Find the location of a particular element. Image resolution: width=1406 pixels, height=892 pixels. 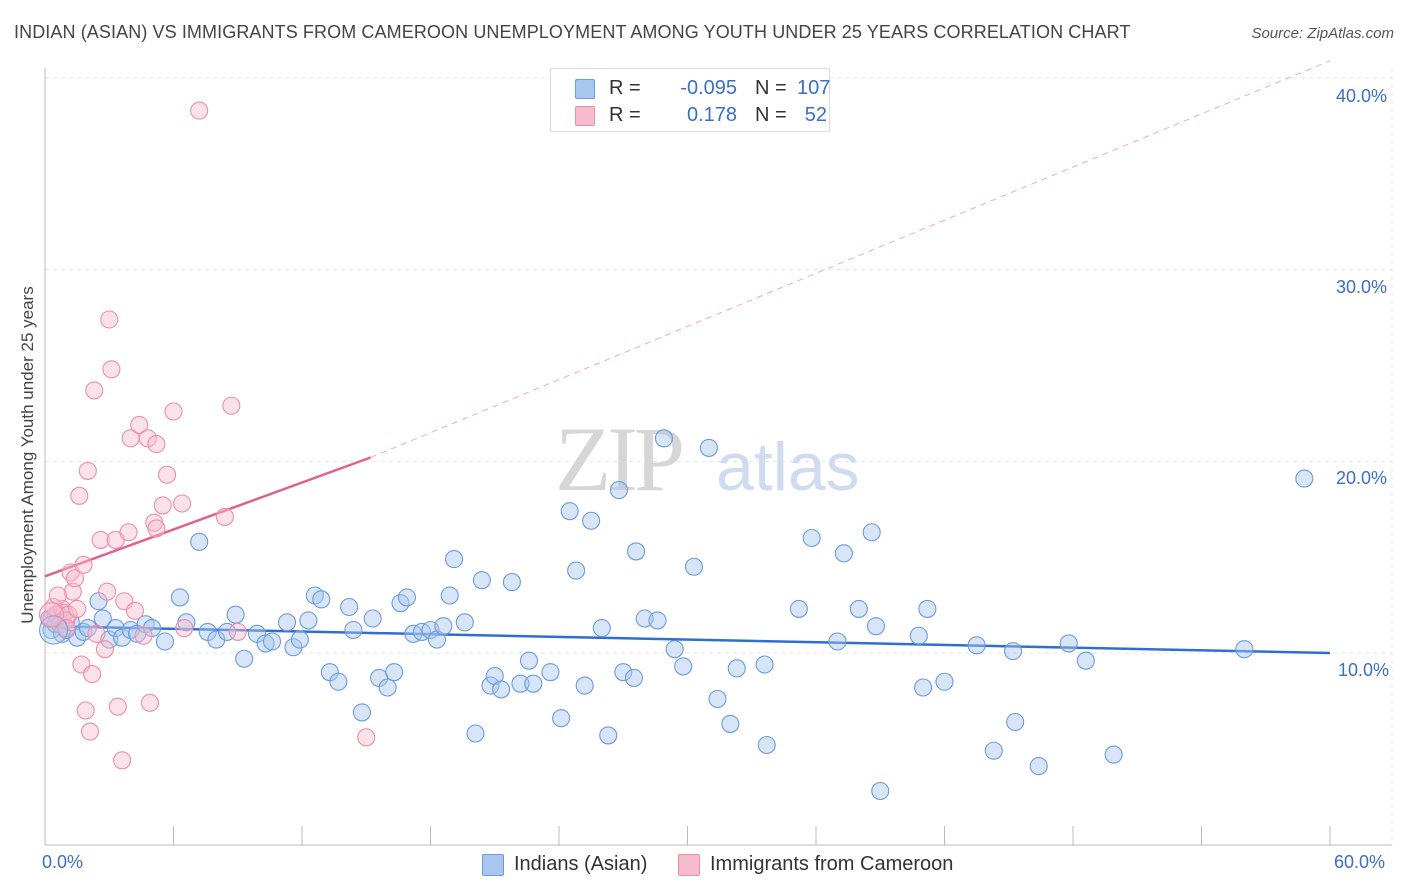

watermark-atlas: atlas is located at coordinates (788, 467).